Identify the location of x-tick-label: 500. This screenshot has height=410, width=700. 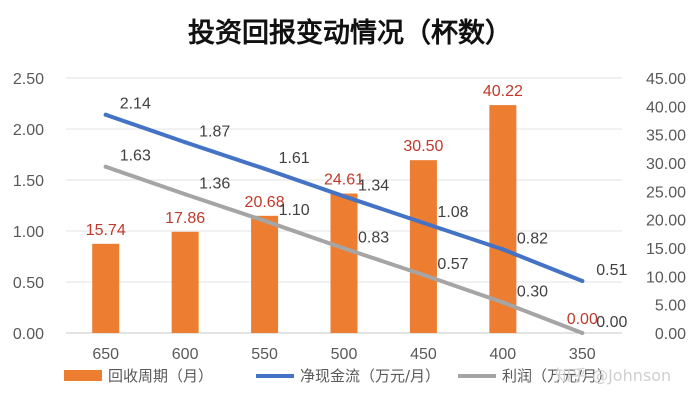
(344, 354).